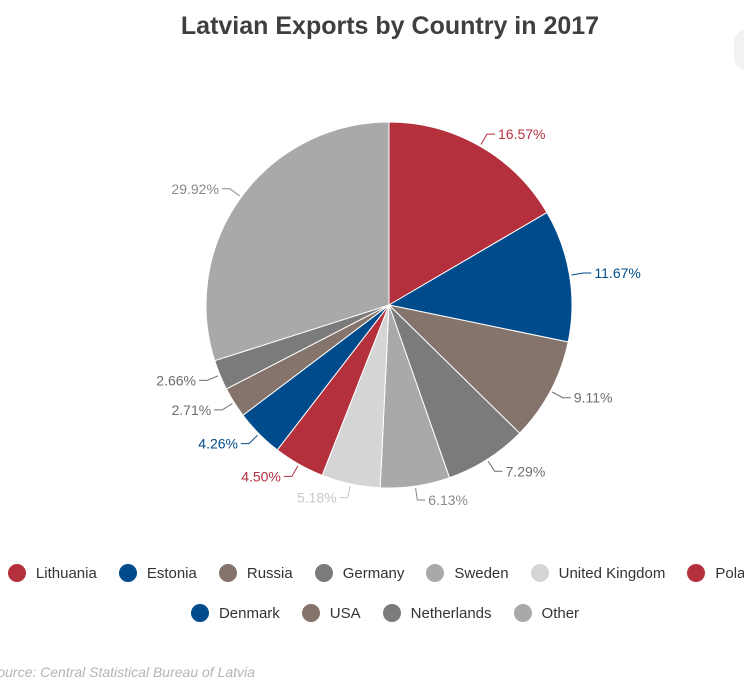  Describe the element at coordinates (66, 573) in the screenshot. I see `legend-label: Lithuania` at that location.